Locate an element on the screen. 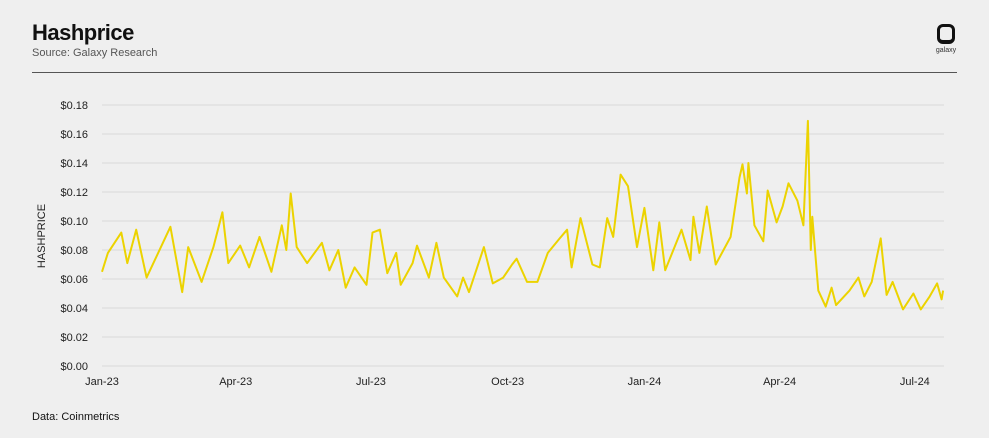  x-tick-label: Oct-23 is located at coordinates (507, 382).